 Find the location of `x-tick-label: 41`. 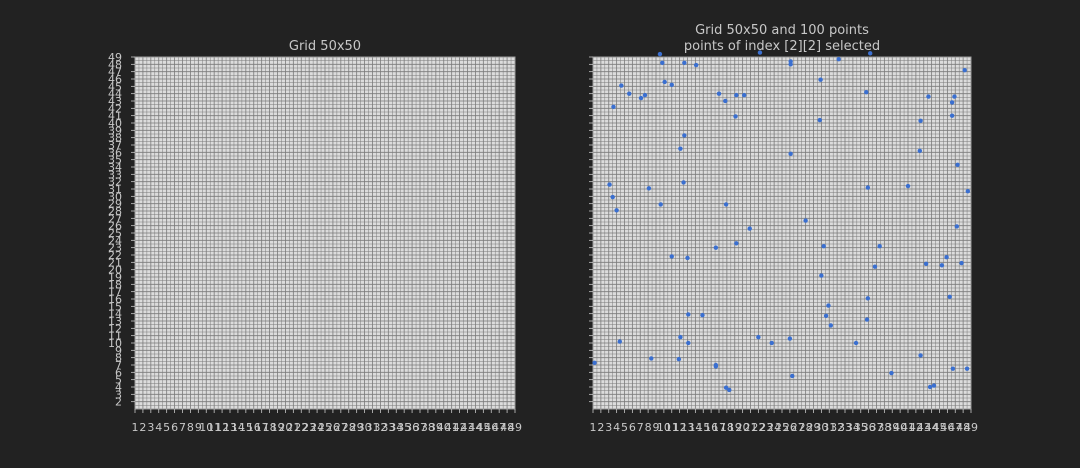

x-tick-label: 41 is located at coordinates (908, 427).